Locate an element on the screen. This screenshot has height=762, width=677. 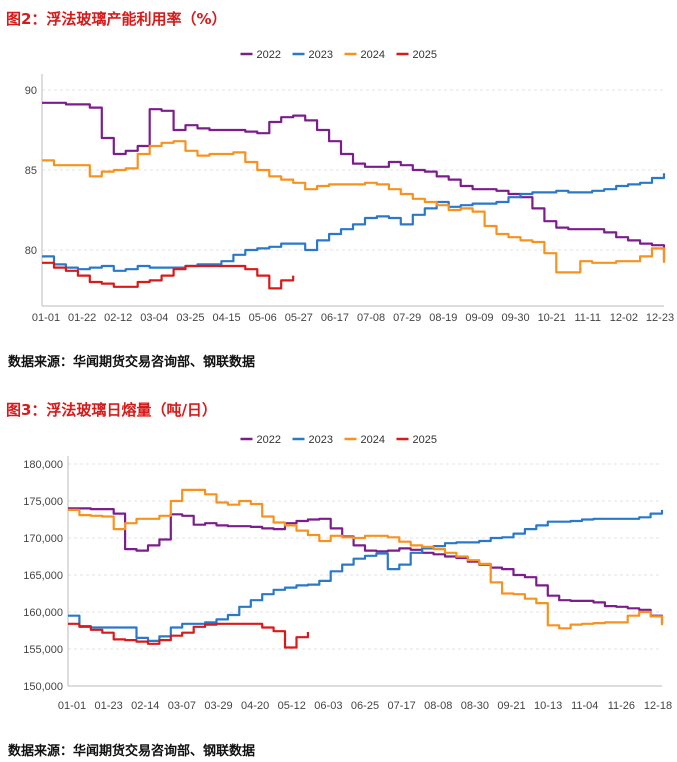
x-tick-label: 09-30 is located at coordinates (515, 318).